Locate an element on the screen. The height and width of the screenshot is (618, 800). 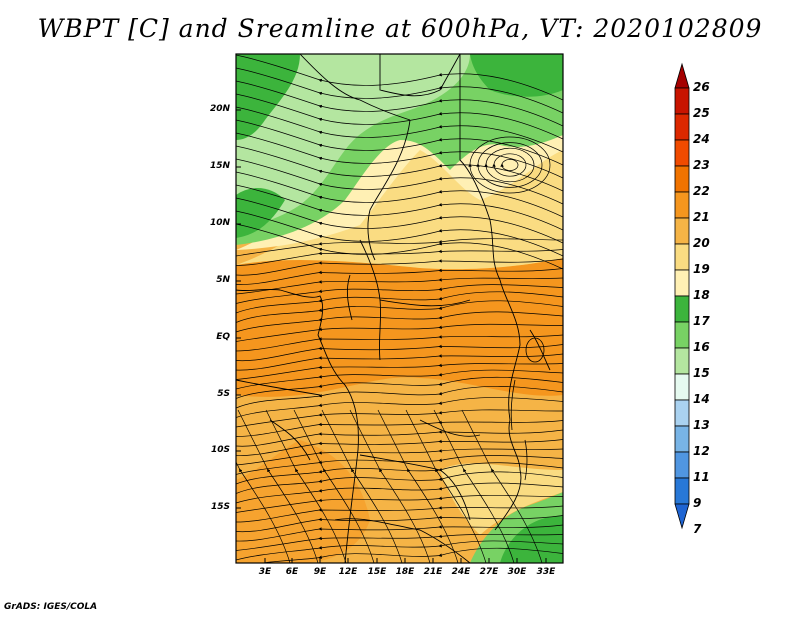
lon-label: 30E is located at coordinates (517, 572).